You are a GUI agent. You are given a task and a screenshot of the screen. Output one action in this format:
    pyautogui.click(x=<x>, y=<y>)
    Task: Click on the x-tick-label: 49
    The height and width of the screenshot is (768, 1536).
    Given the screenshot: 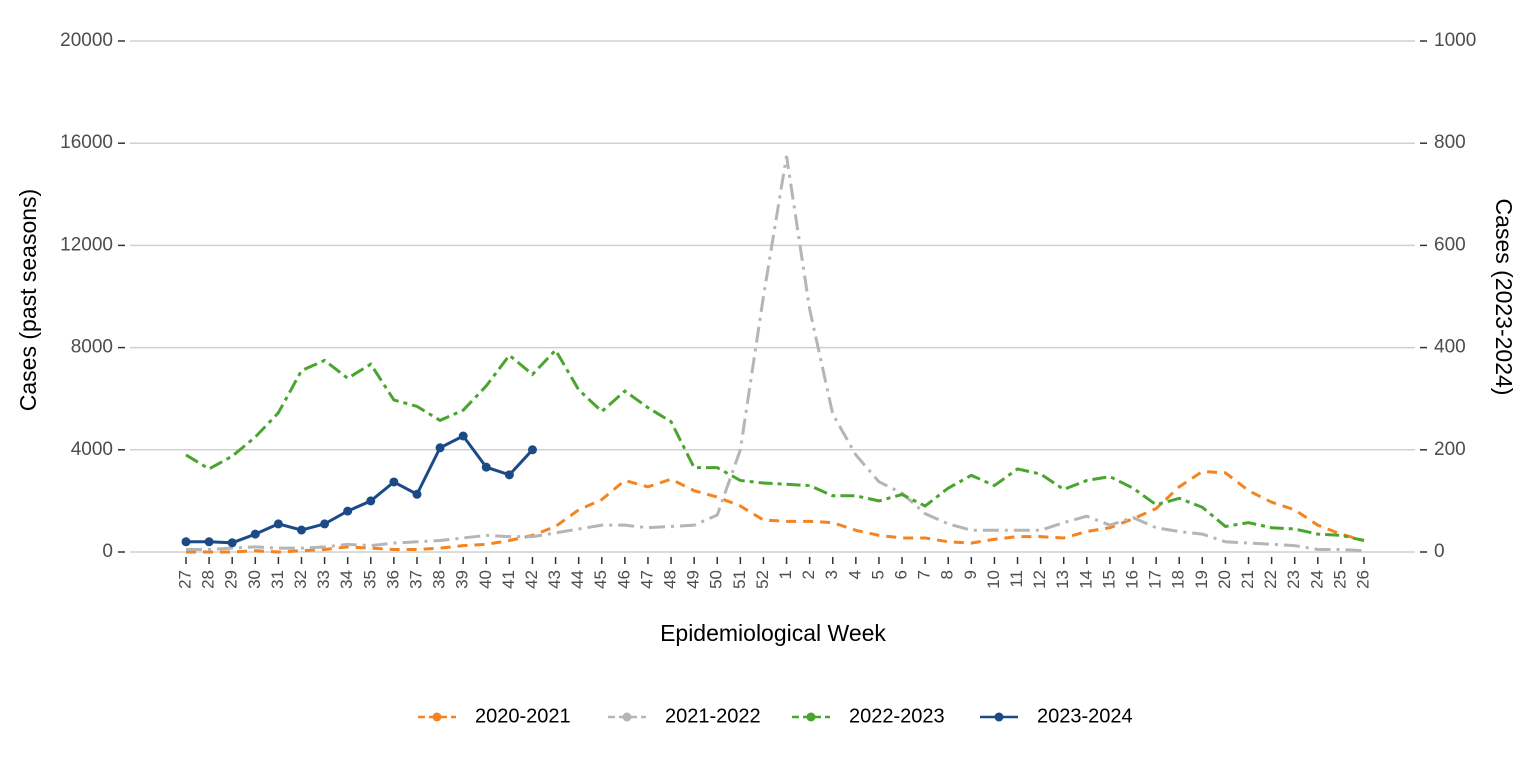 What is the action you would take?
    pyautogui.click(x=693, y=579)
    